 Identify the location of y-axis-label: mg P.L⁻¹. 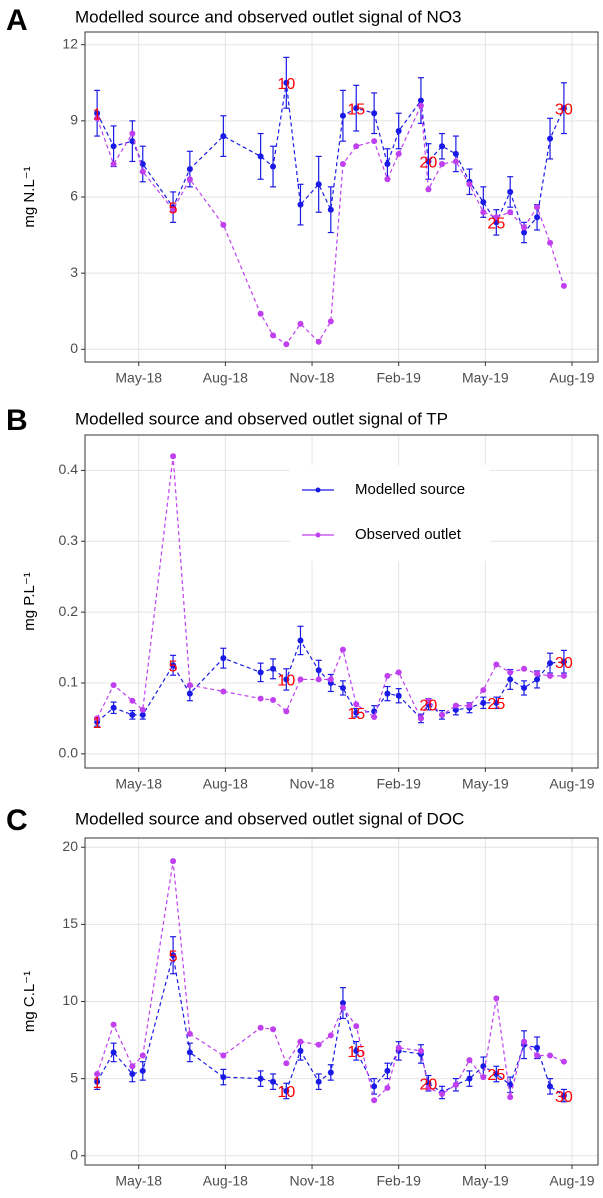
(29, 601).